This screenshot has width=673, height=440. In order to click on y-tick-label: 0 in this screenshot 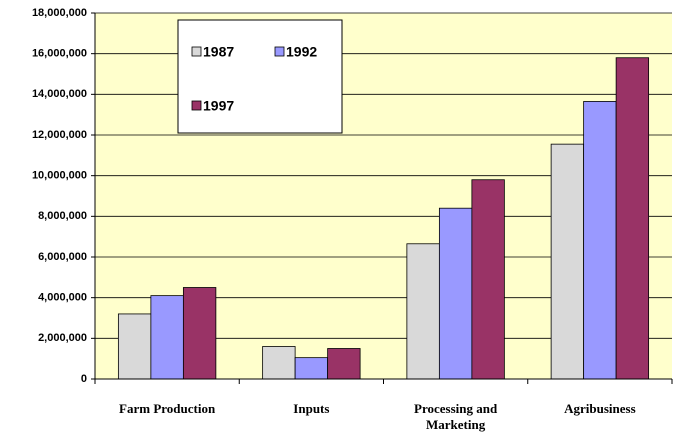, I will do `click(84, 379)`.